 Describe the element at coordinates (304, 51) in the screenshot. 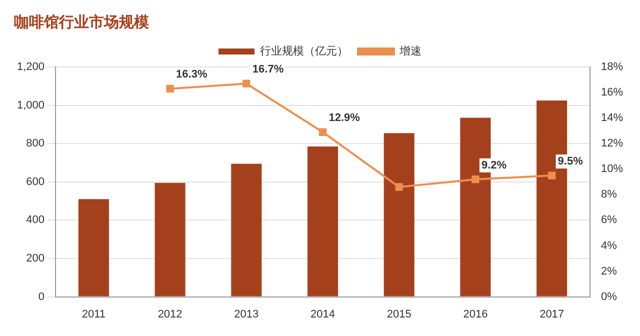

I see `legend-label: 行业规模（亿元）` at that location.